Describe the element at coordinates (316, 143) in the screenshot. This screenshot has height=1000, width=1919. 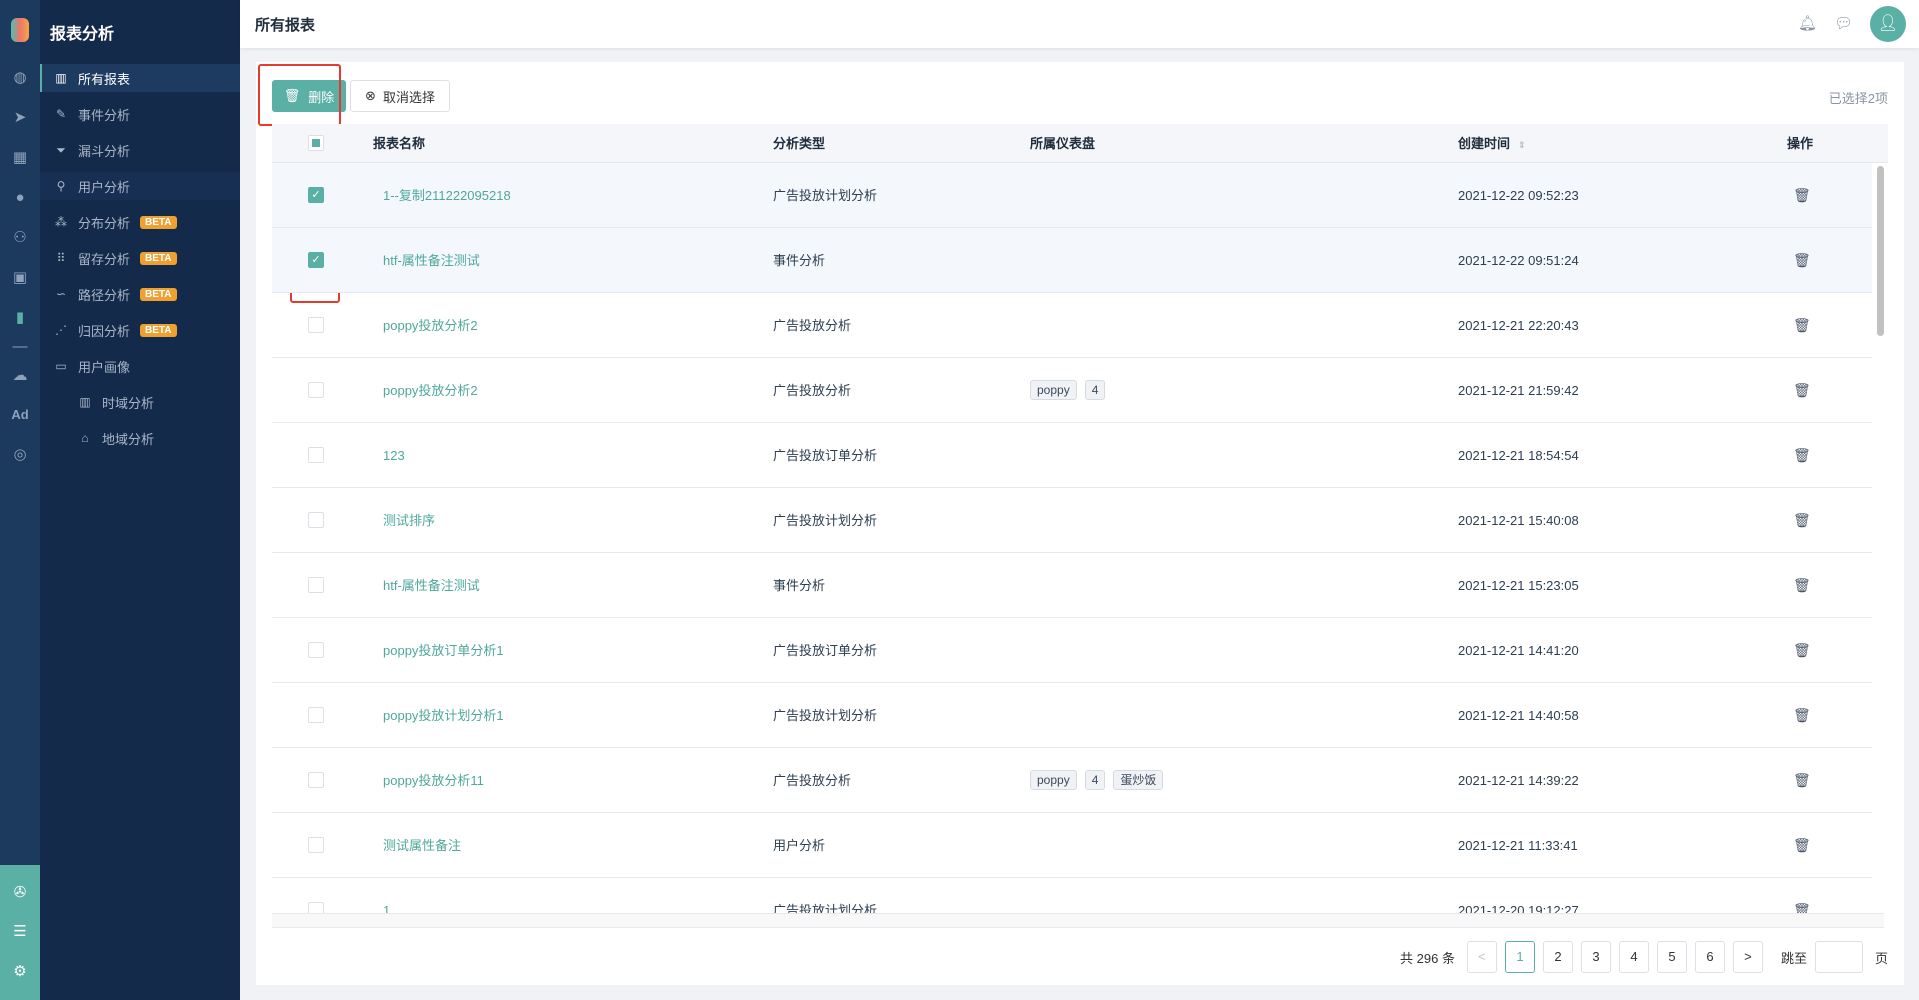
I see `select-all-checkbox` at that location.